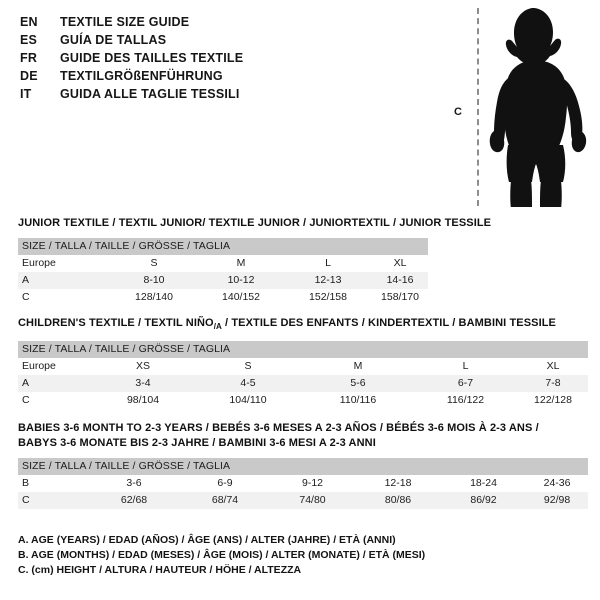  I want to click on language-code: DE, so click(29, 76).